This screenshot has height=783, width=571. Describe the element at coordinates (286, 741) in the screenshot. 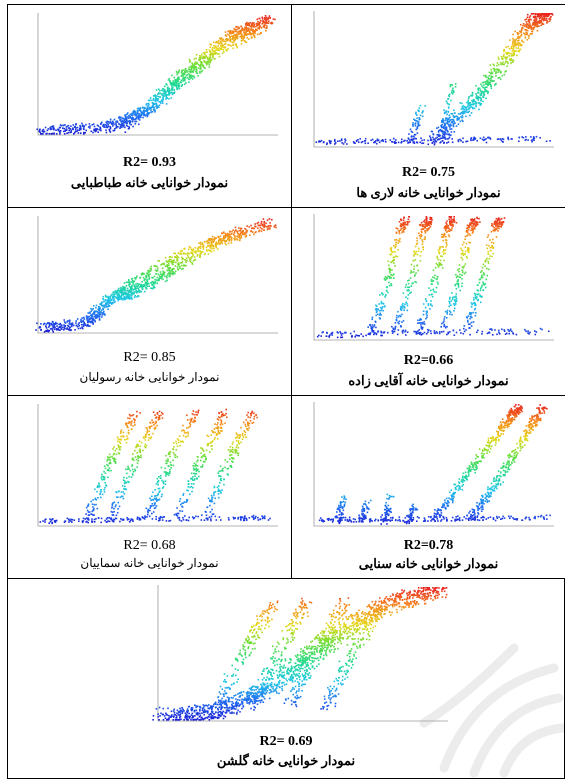

I see `r2-label: R2= 0.69` at that location.